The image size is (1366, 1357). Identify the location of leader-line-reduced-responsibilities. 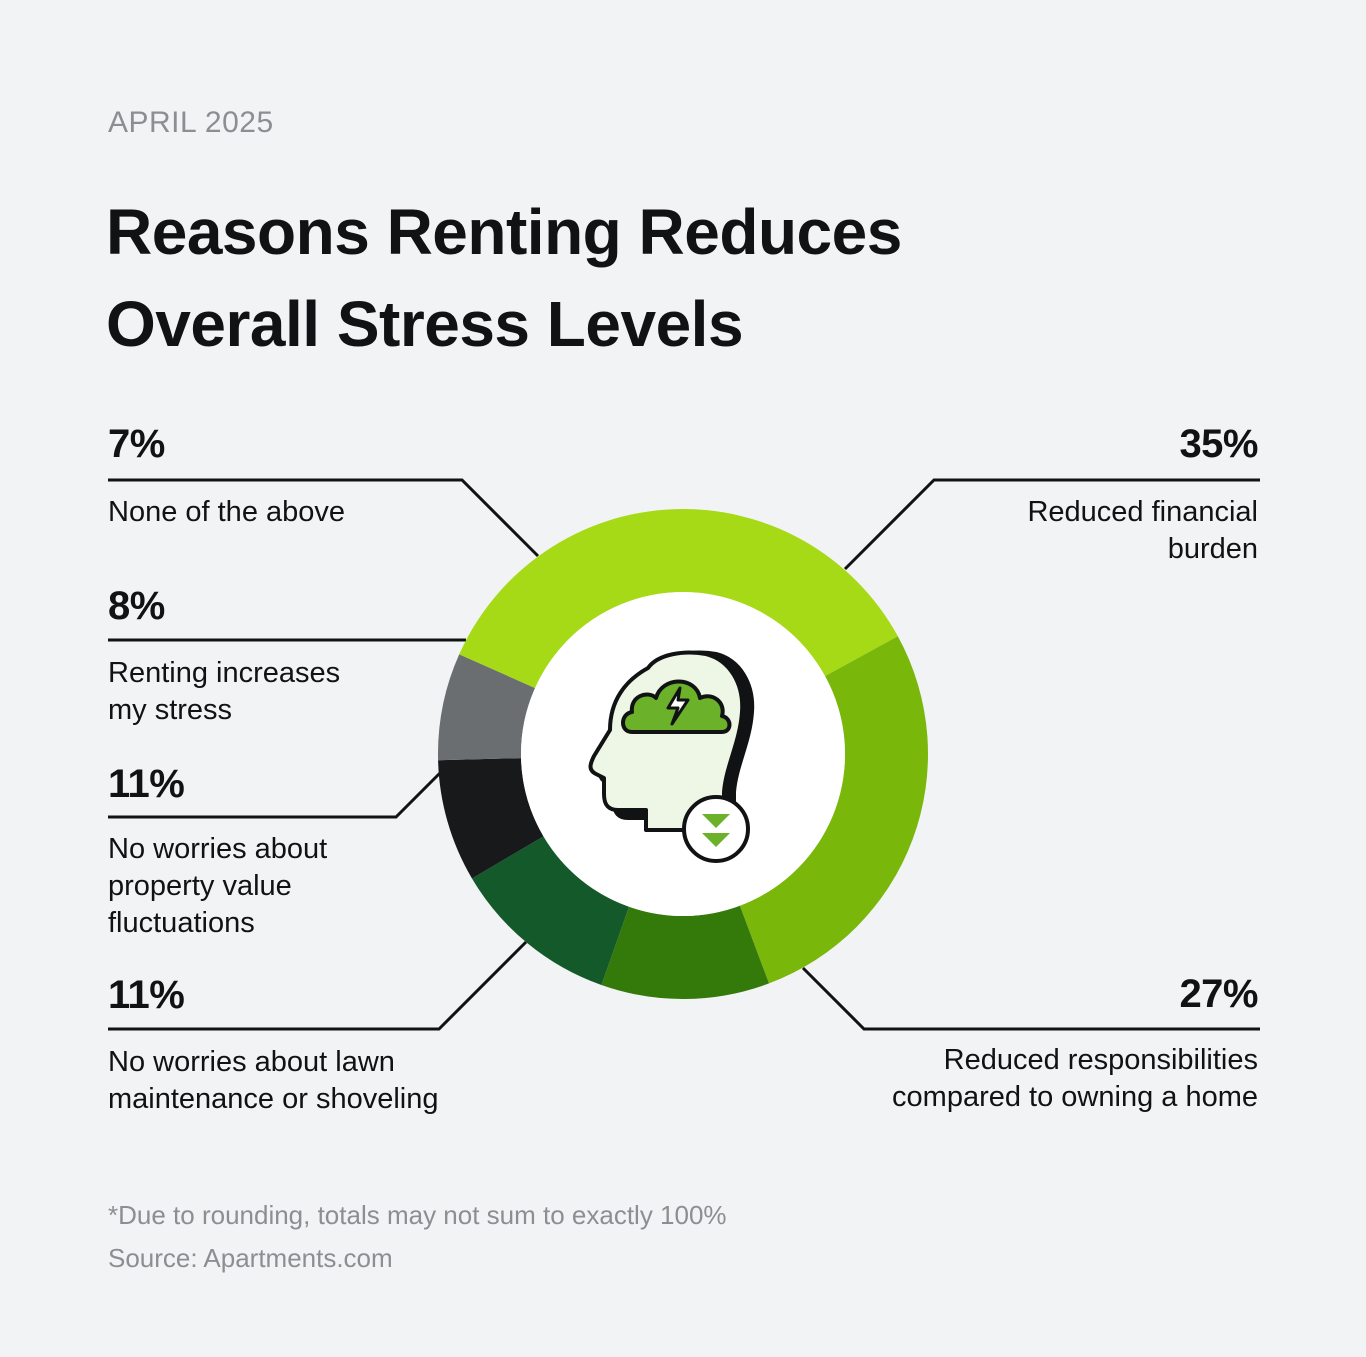
(1030, 998).